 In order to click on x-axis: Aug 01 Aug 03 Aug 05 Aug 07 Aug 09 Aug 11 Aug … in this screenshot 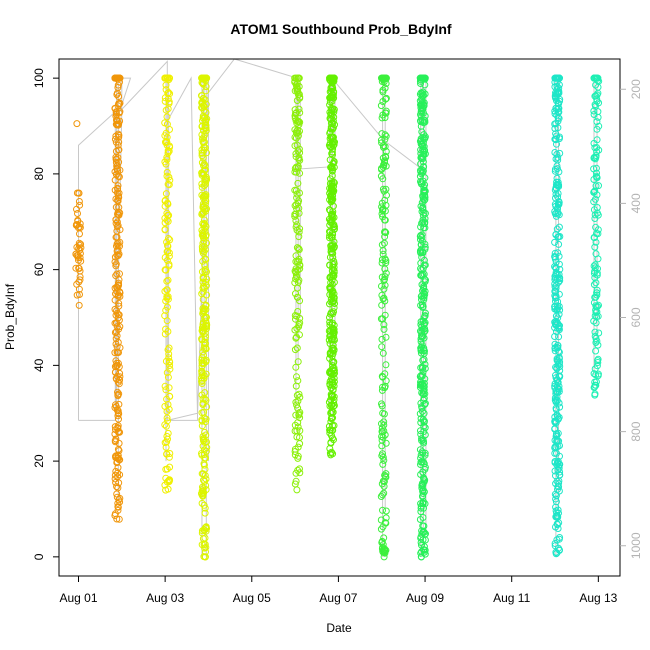, I will do `click(338, 590)`.